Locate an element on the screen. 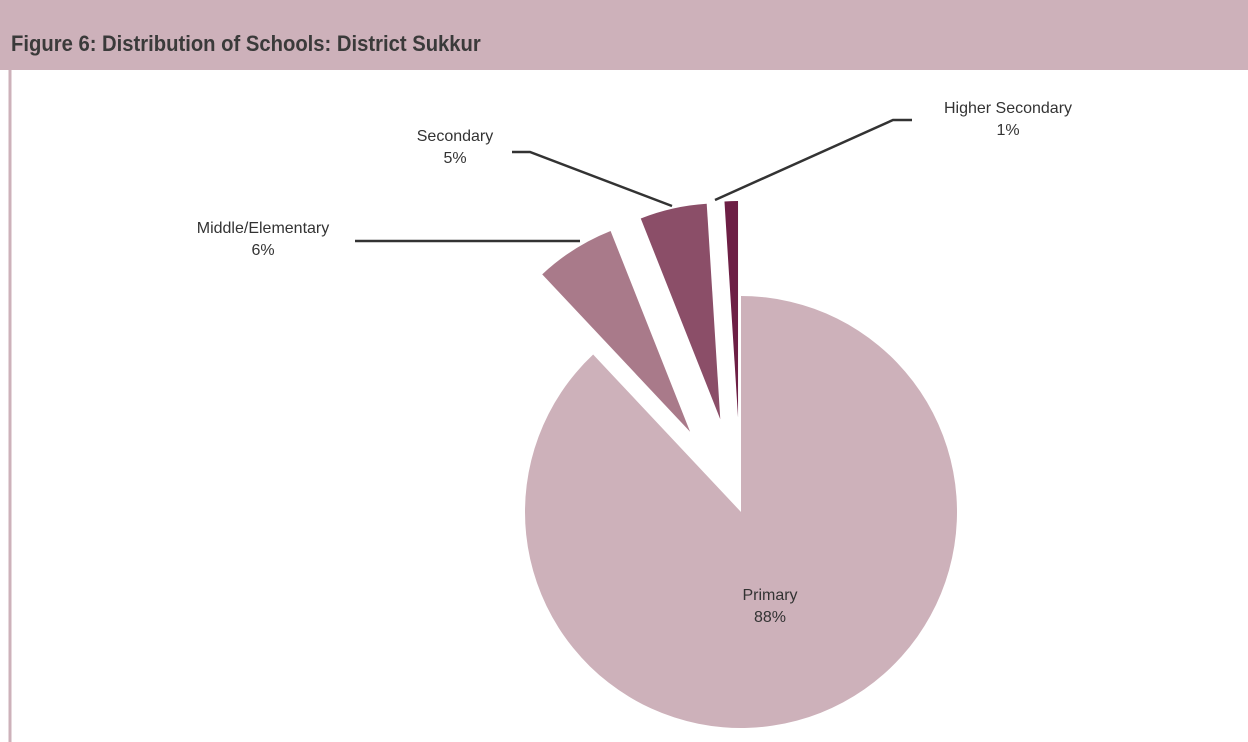  slice-value-label: 88% is located at coordinates (770, 617).